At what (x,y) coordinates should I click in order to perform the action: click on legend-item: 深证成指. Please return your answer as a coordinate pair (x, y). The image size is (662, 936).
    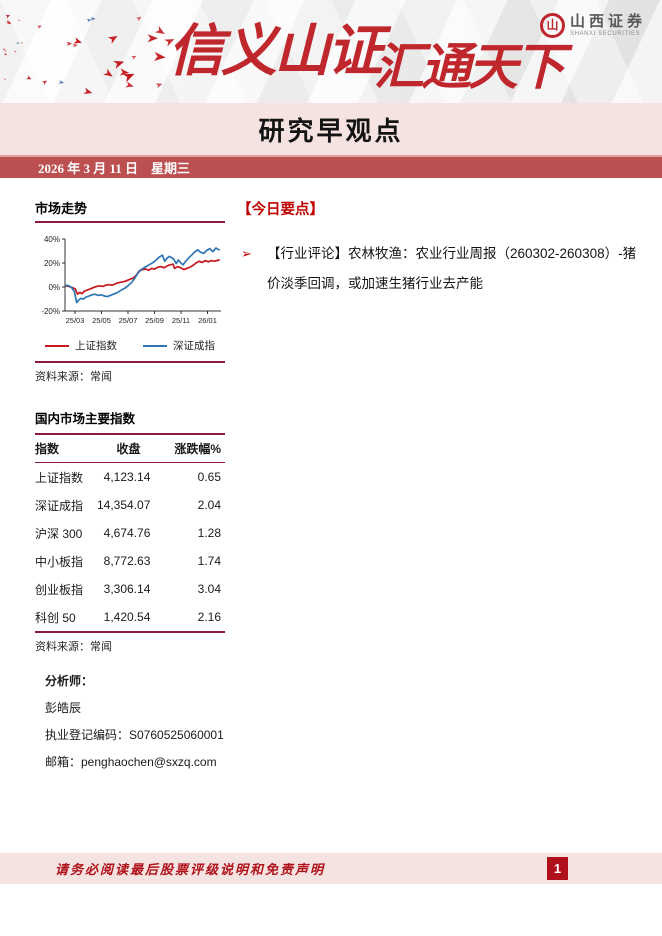
    Looking at the image, I should click on (179, 345).